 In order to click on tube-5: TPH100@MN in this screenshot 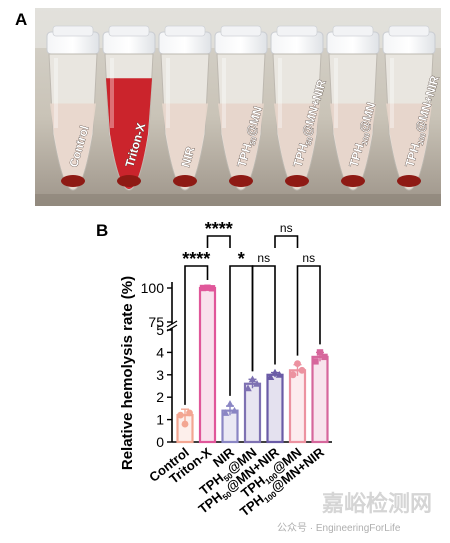, I will do `click(353, 108)`.